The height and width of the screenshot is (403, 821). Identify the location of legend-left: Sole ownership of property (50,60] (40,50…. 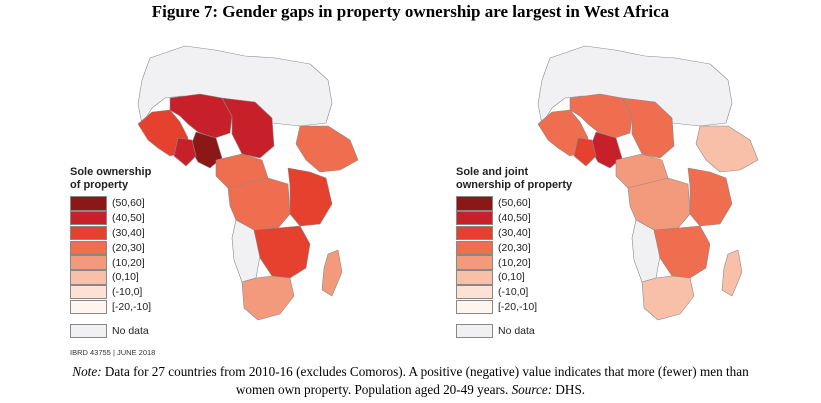
(110, 252).